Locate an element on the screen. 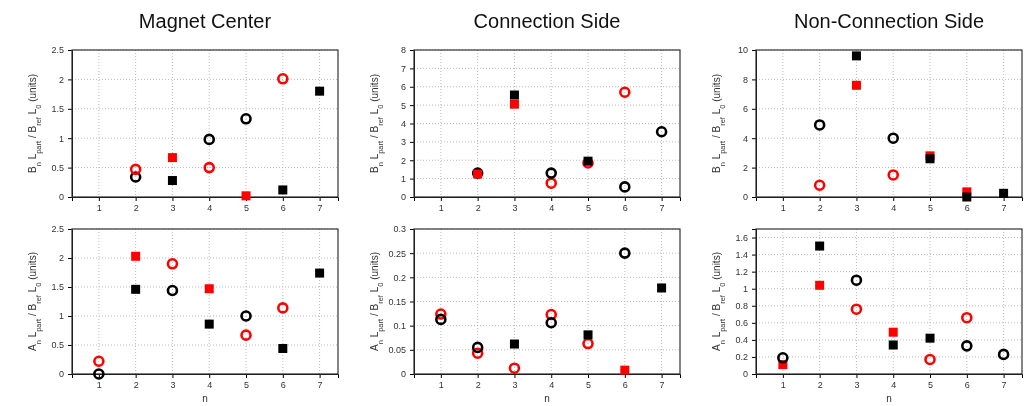 The image size is (1026, 406). y-tick-label: 0.25 is located at coordinates (397, 253).